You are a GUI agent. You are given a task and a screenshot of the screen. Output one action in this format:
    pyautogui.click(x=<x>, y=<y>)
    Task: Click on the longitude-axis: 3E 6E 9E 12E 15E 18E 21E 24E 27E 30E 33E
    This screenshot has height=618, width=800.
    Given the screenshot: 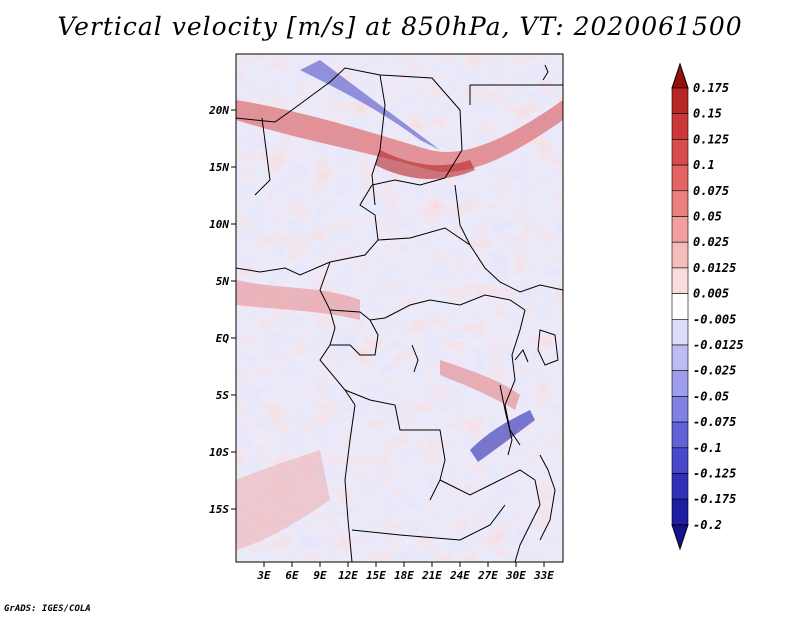 What is the action you would take?
    pyautogui.click(x=405, y=572)
    